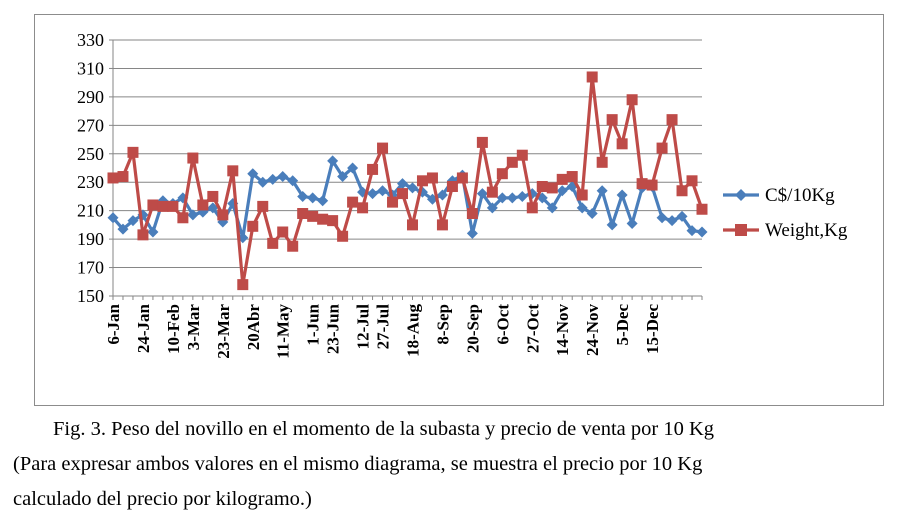 The image size is (899, 526). What do you see at coordinates (90, 125) in the screenshot?
I see `y-tick-label: 270` at bounding box center [90, 125].